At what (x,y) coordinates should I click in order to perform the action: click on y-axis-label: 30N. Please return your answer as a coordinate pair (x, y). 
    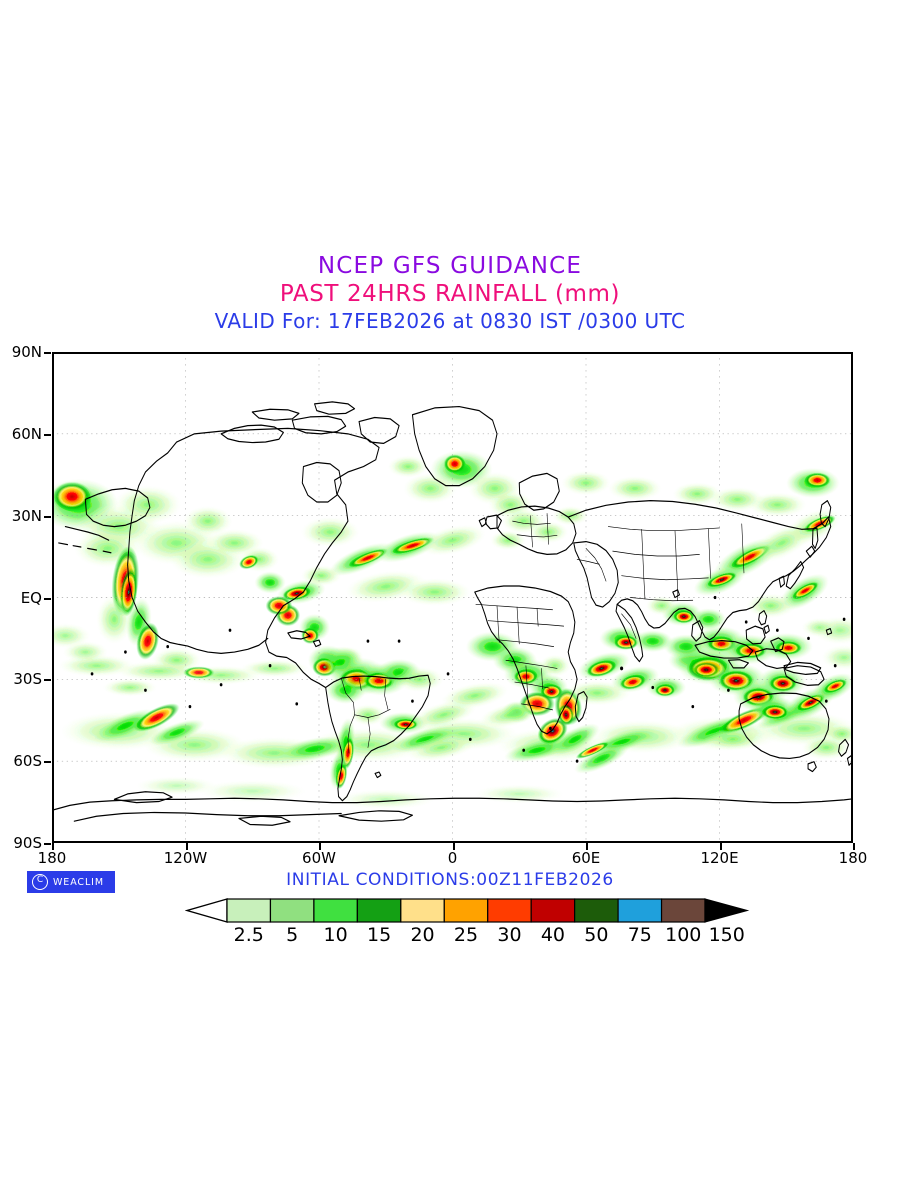
    Looking at the image, I should click on (26, 515).